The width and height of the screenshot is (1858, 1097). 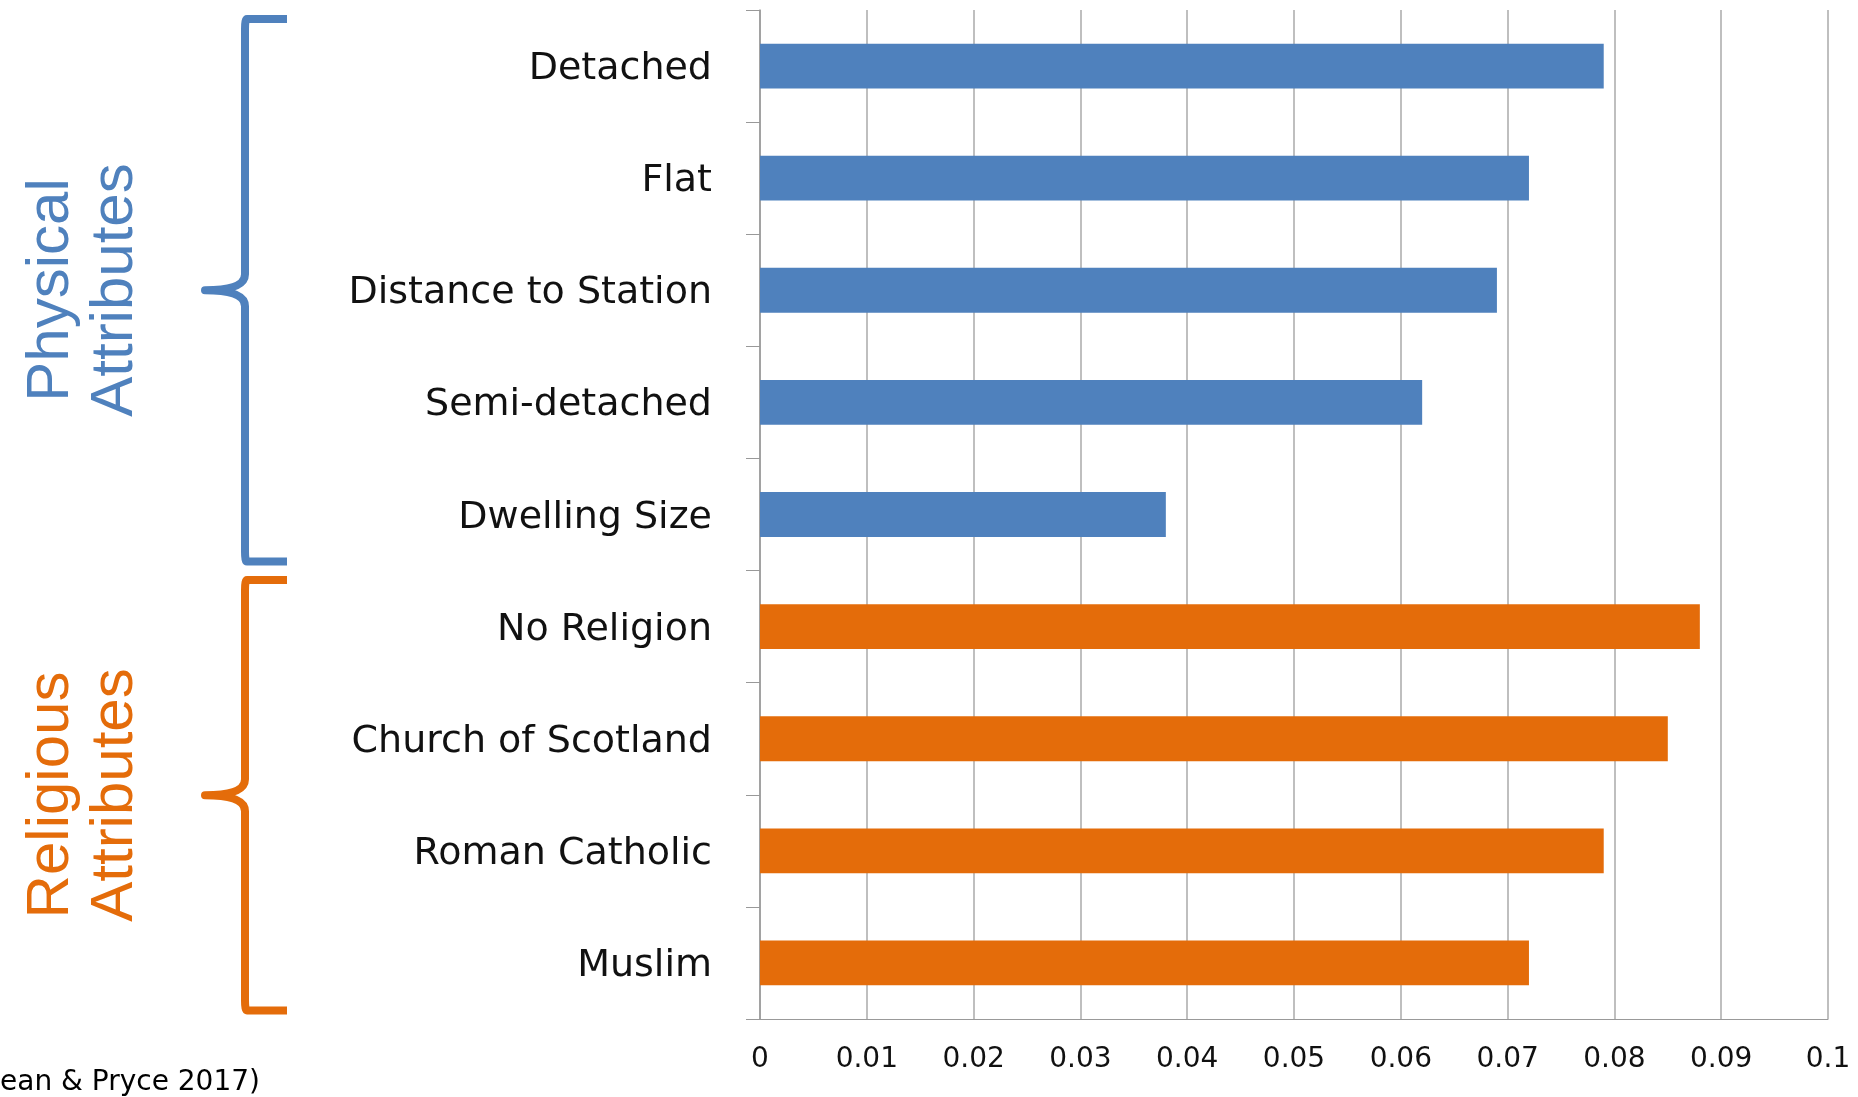 What do you see at coordinates (1400, 1057) in the screenshot?
I see `x-tick-label: 0.06` at bounding box center [1400, 1057].